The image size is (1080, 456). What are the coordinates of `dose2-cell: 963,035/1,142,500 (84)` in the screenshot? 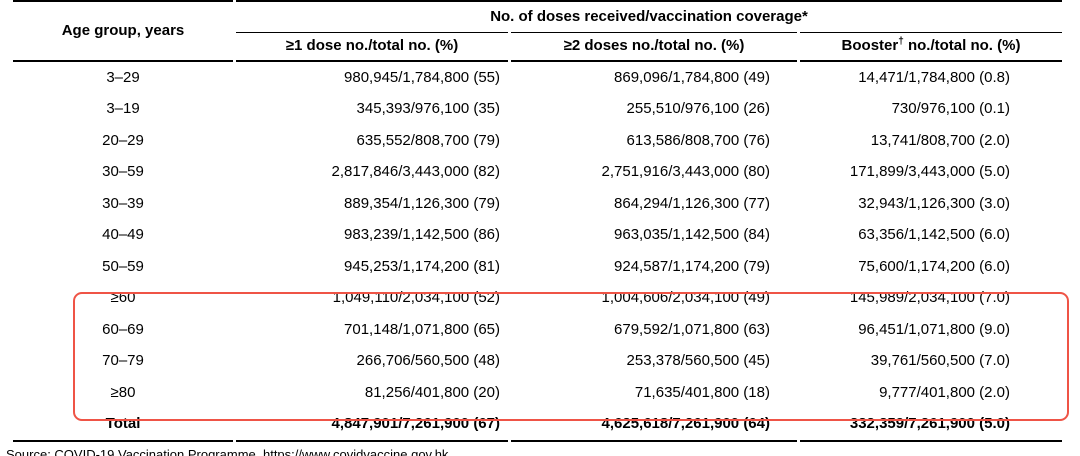 It's located at (692, 234).